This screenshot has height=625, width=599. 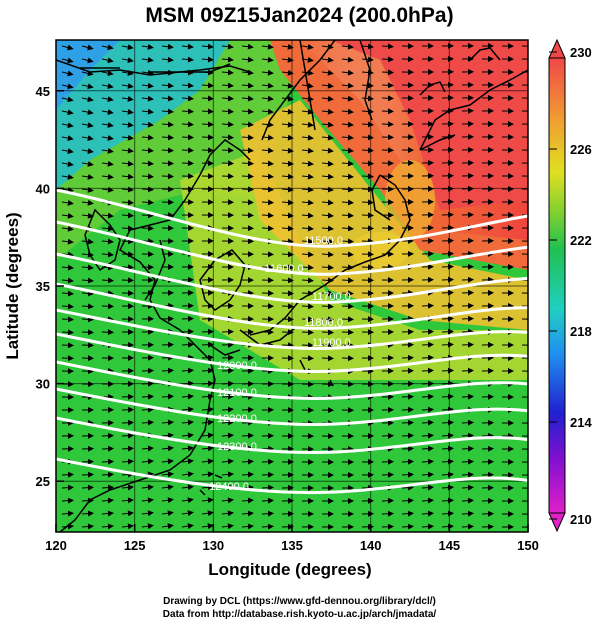 What do you see at coordinates (43, 91) in the screenshot?
I see `y-tick-label: 45` at bounding box center [43, 91].